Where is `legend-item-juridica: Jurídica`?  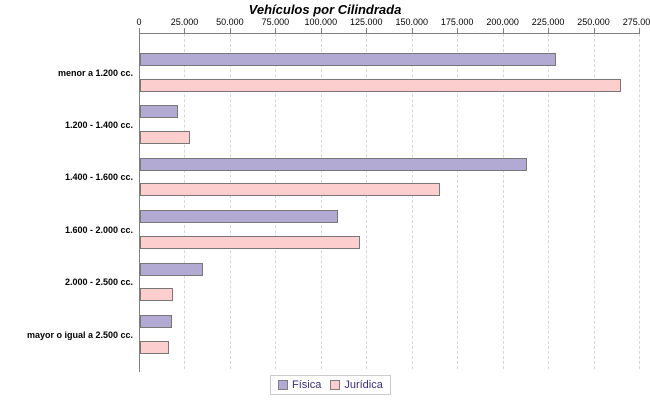 legend-item-juridica: Jurídica is located at coordinates (356, 385).